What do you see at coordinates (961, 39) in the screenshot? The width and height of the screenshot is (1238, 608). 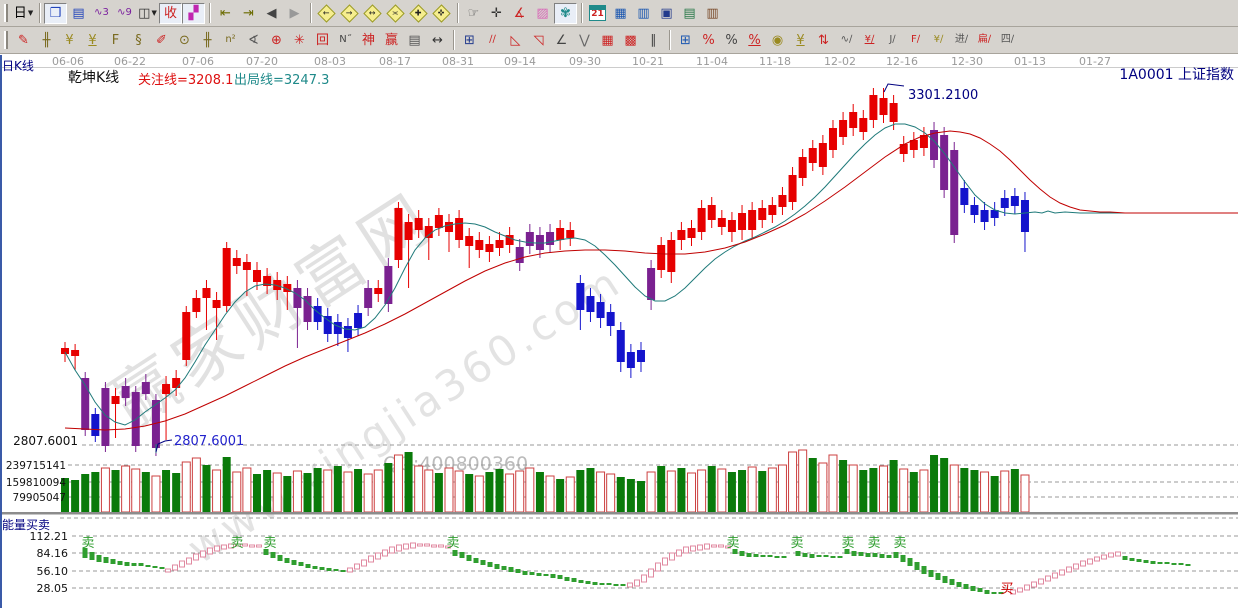 I see `jin-slash-tool-icon: 进∕` at bounding box center [961, 39].